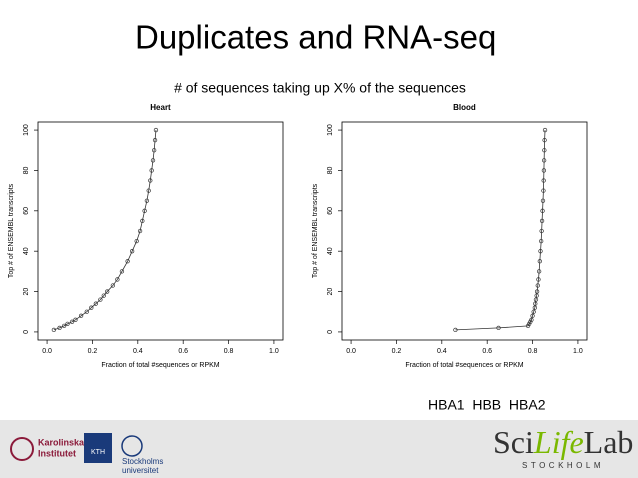 The width and height of the screenshot is (638, 478). Describe the element at coordinates (315, 230) in the screenshot. I see `y-axis-label: Top # of ENSEMBL transcripts` at that location.